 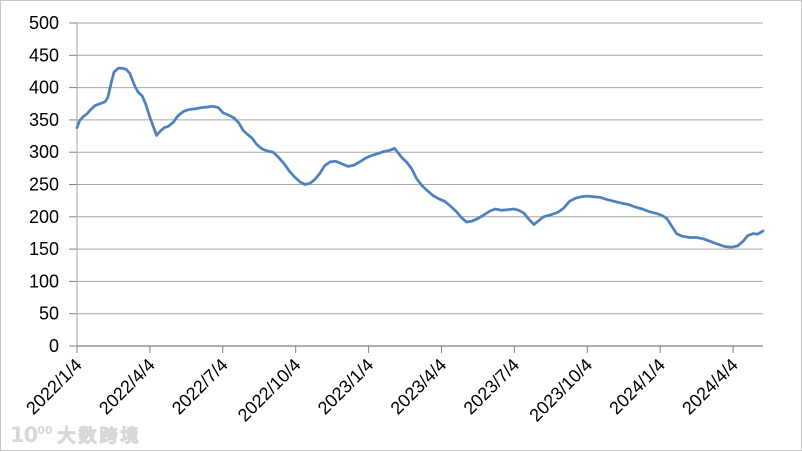 What do you see at coordinates (44, 152) in the screenshot?
I see `y-axis-tick-label: 300` at bounding box center [44, 152].